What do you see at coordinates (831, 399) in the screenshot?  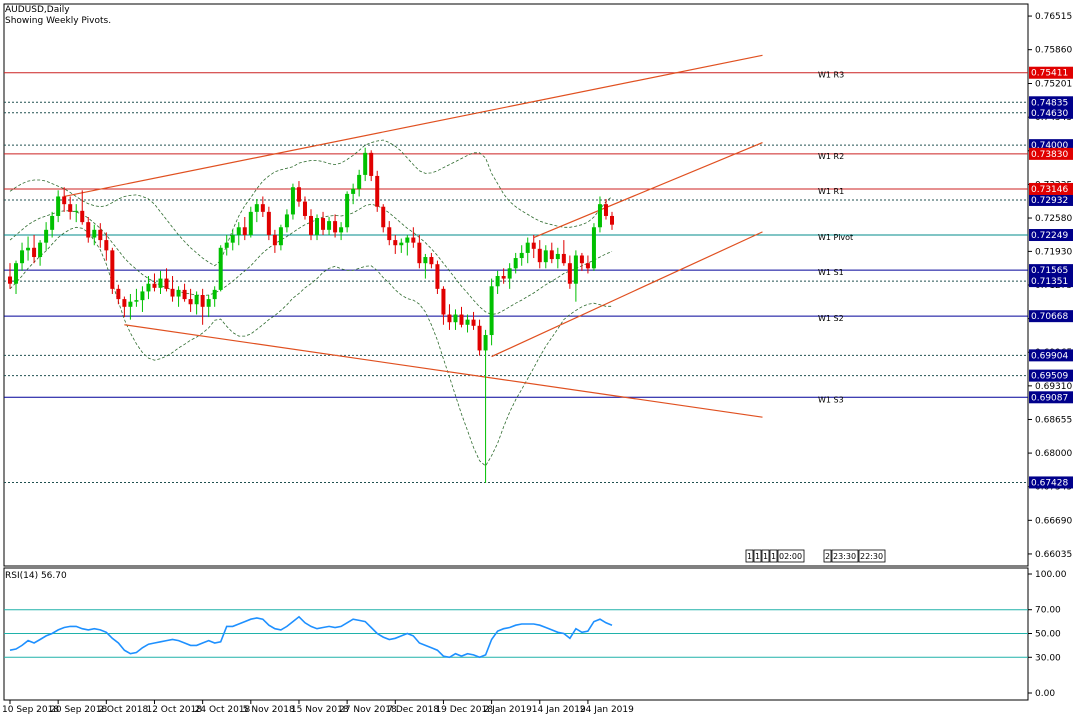 I see `pivot-name-label: W1 S3` at bounding box center [831, 399].